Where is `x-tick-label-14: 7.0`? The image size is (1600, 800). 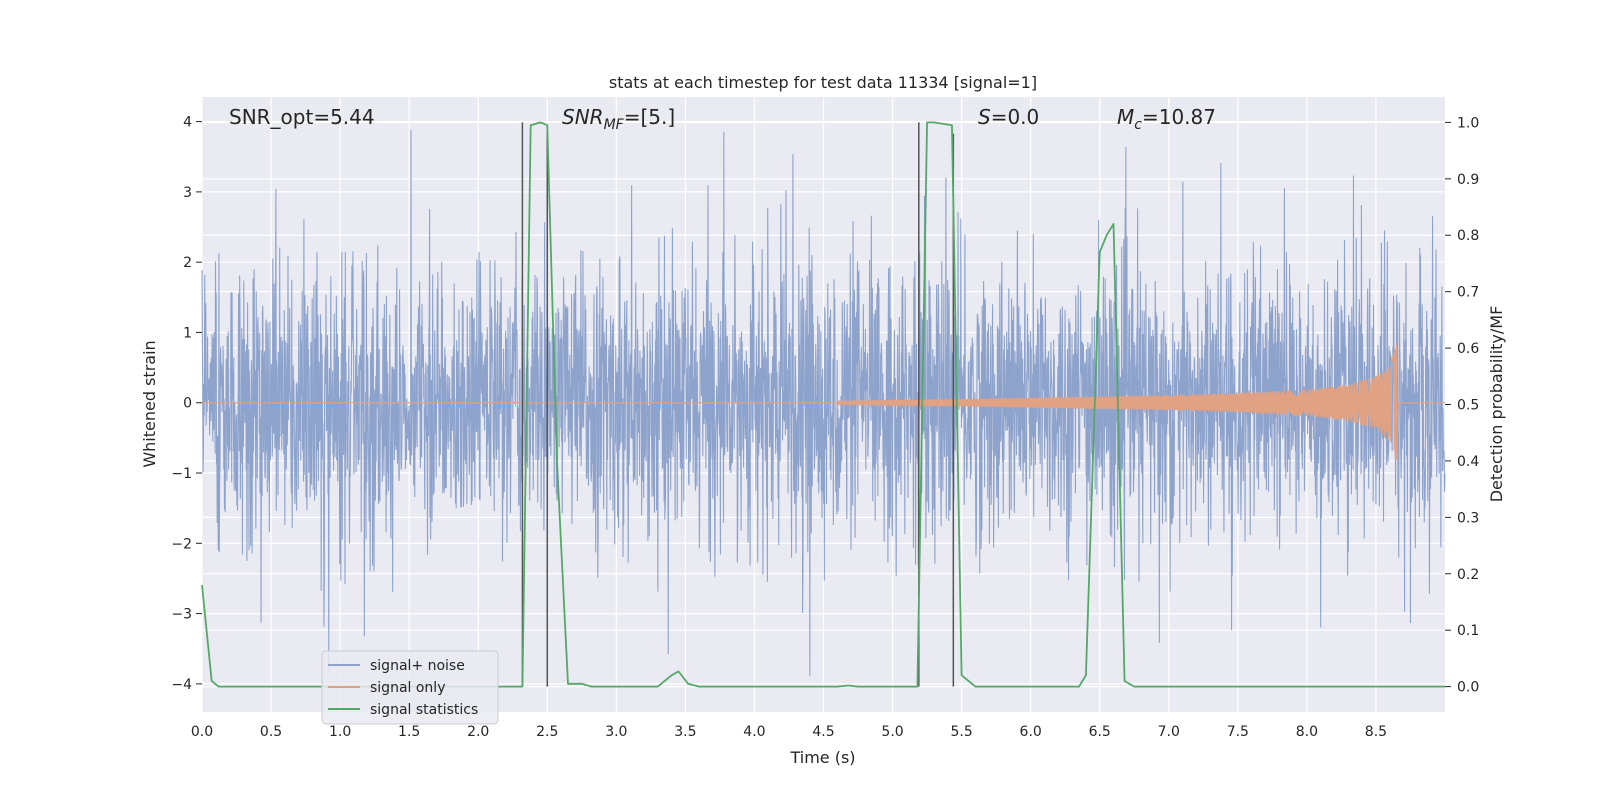 x-tick-label-14: 7.0 is located at coordinates (1169, 732).